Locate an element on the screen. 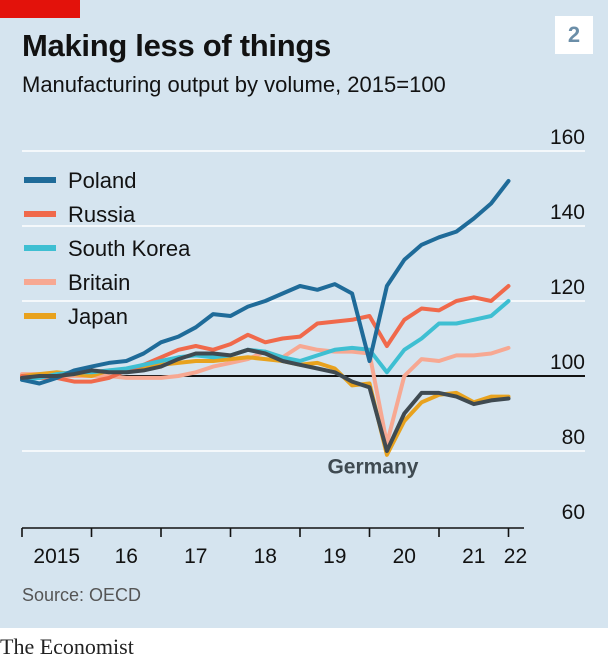 The image size is (608, 662). y-tick-label-160: 160 is located at coordinates (567, 137).